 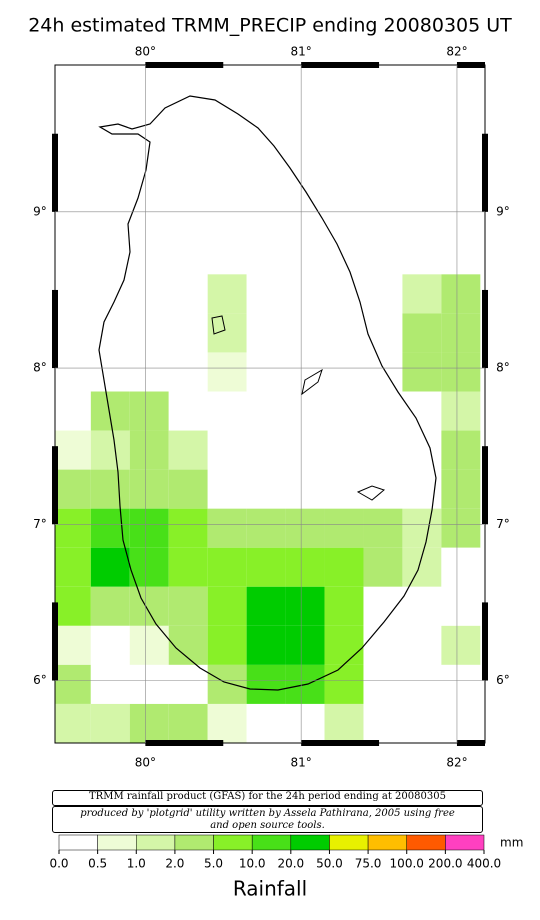 What do you see at coordinates (445, 864) in the screenshot?
I see `colorbar-tick-label: 200.0` at bounding box center [445, 864].